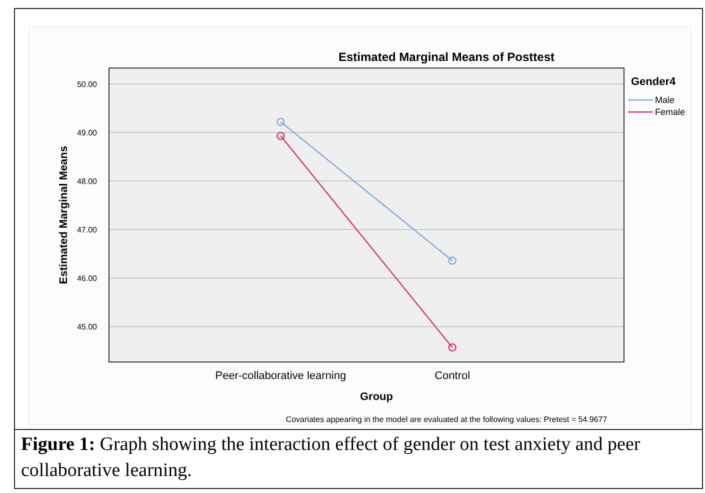 The width and height of the screenshot is (705, 493). Describe the element at coordinates (87, 84) in the screenshot. I see `y-tick-label: 50.00` at that location.